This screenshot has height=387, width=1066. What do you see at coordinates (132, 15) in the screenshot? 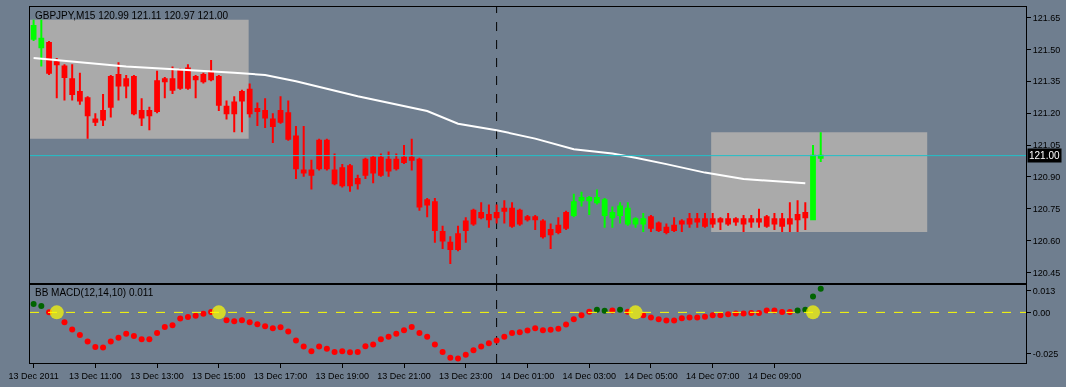
I see `chart-title: GBPJPY,M15 120.99 121.11 120.97 121.00` at bounding box center [132, 15].